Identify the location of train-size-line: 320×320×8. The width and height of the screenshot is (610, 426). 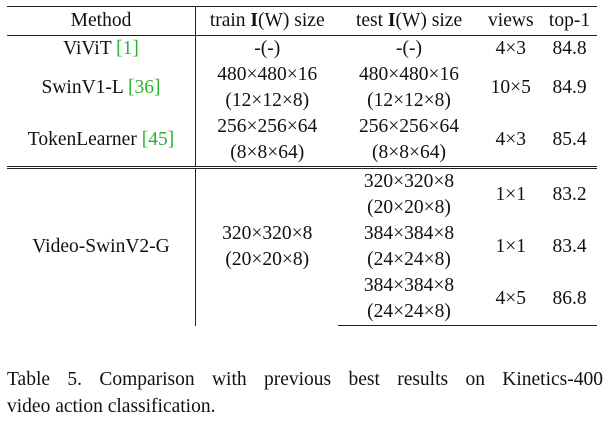
(267, 234).